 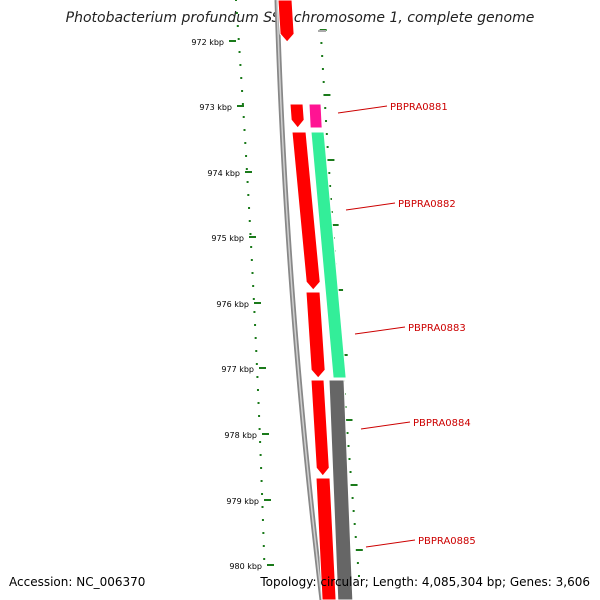 What do you see at coordinates (223, 173) in the screenshot?
I see `scale-tick-label: 974 kbp` at bounding box center [223, 173].